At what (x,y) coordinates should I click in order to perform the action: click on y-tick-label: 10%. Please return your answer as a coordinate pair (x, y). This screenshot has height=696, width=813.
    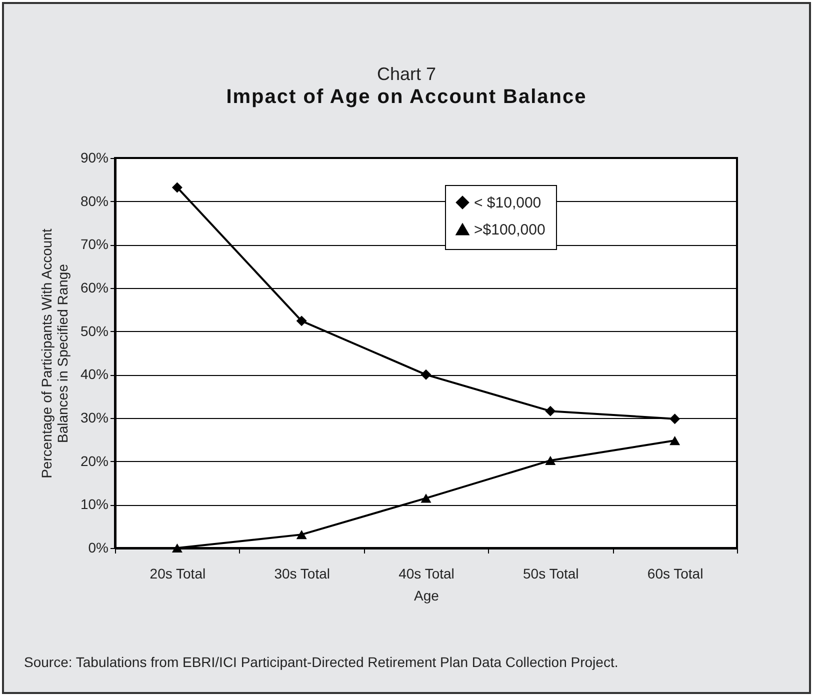
    Looking at the image, I should click on (94, 504).